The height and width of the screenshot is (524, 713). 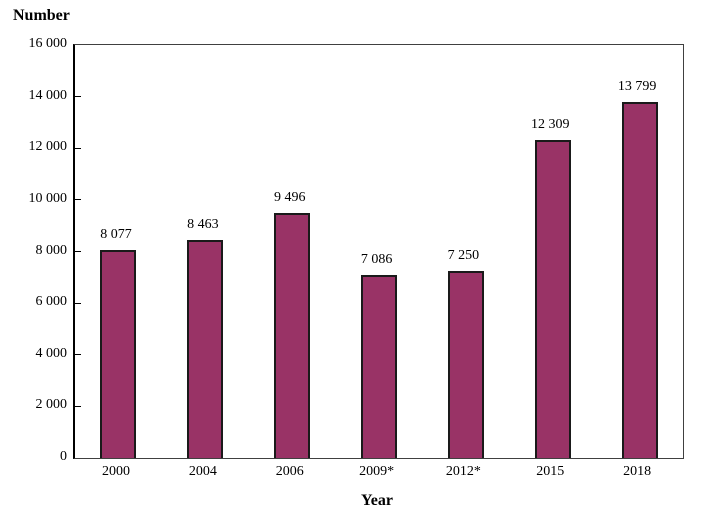 I want to click on y-tick-label: 4 000, so click(x=51, y=353).